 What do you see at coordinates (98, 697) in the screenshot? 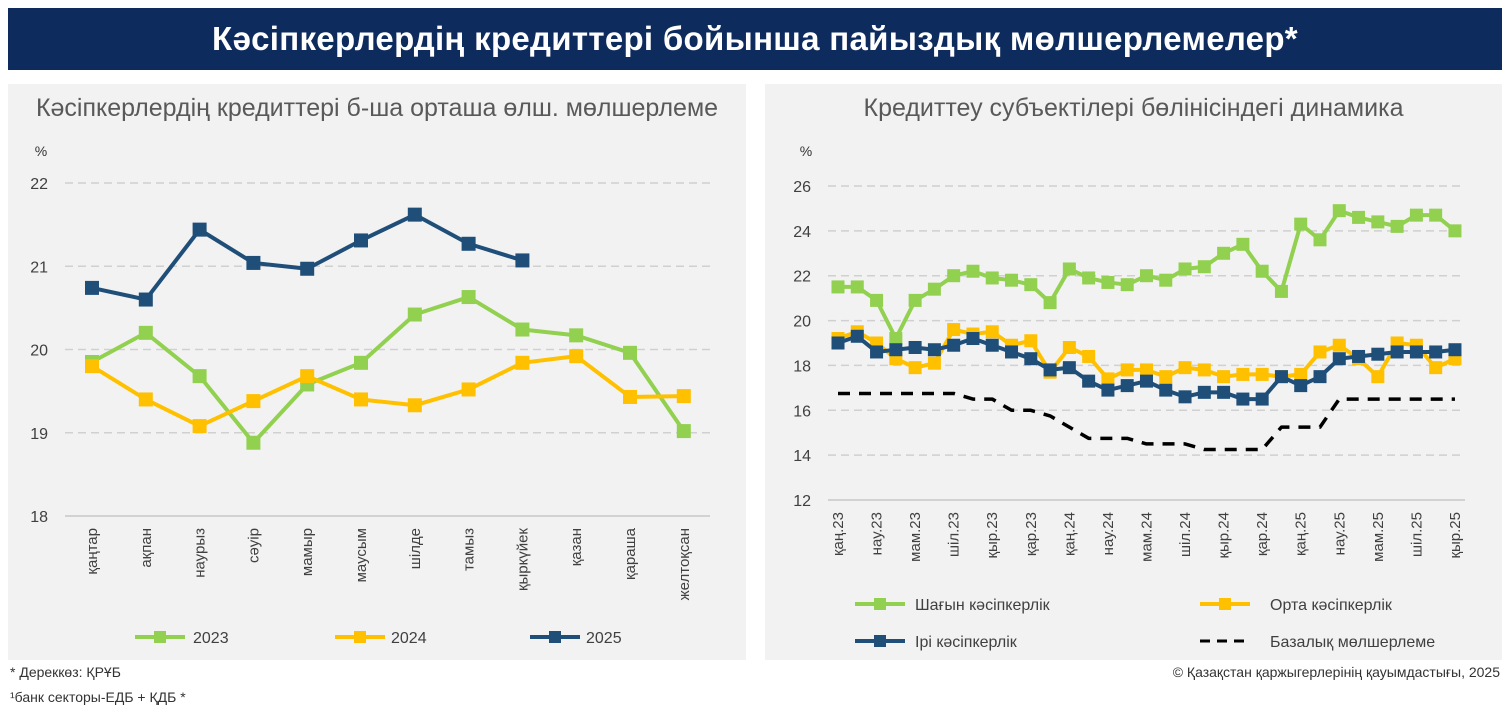
I see `footnote: ¹банк секторы-ЕДБ + ҚДБ *` at bounding box center [98, 697].